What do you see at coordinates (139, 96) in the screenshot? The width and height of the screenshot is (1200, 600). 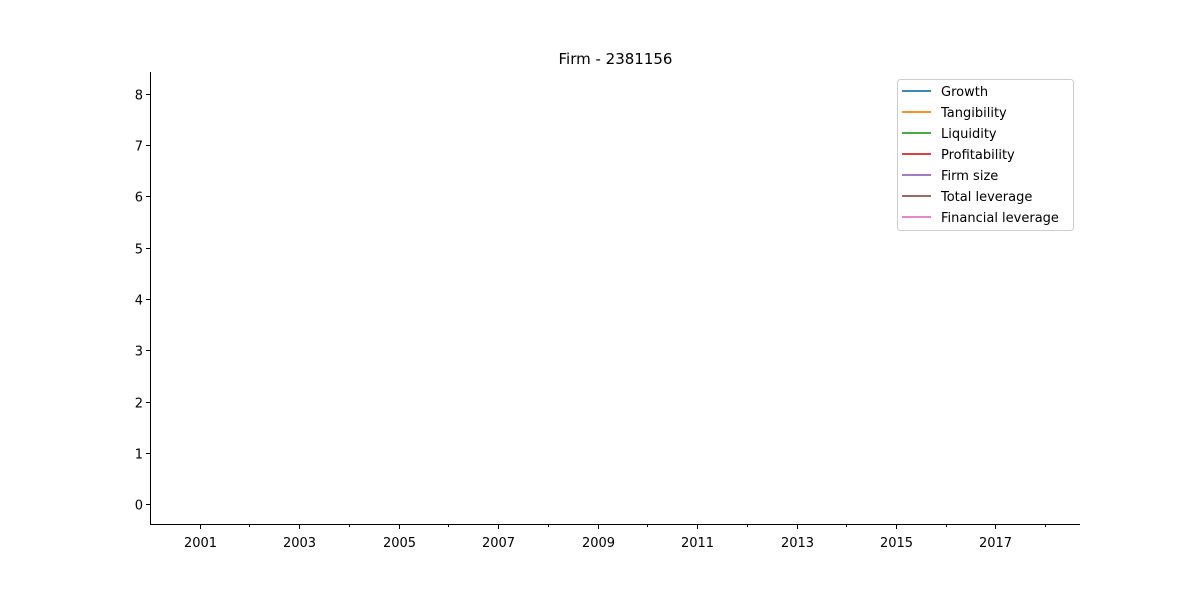 I see `y-tick-label: 8` at bounding box center [139, 96].